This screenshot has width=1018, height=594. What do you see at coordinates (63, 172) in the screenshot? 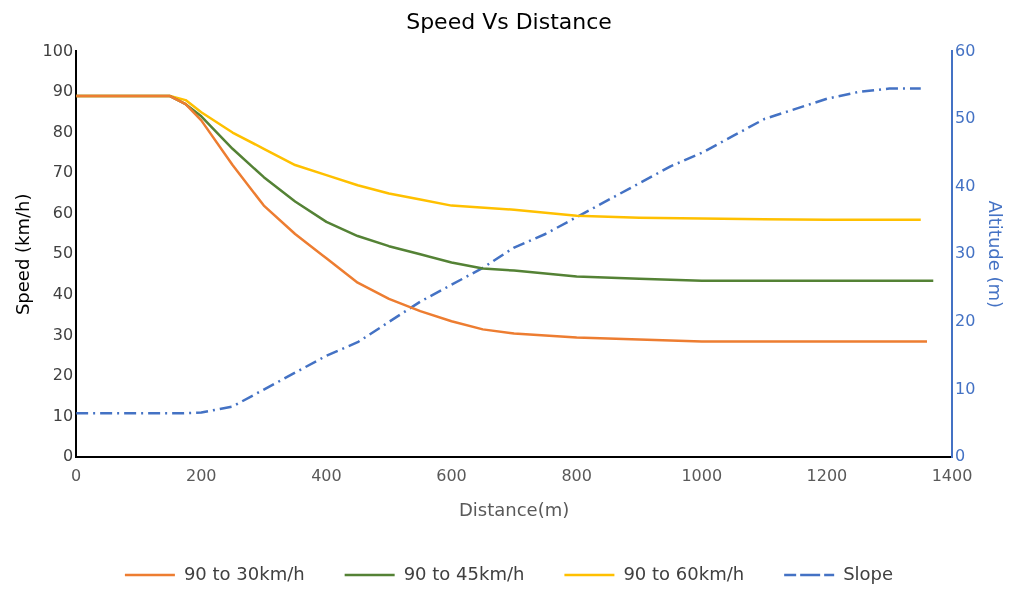
I see `y-tick-label: 70` at bounding box center [63, 172].